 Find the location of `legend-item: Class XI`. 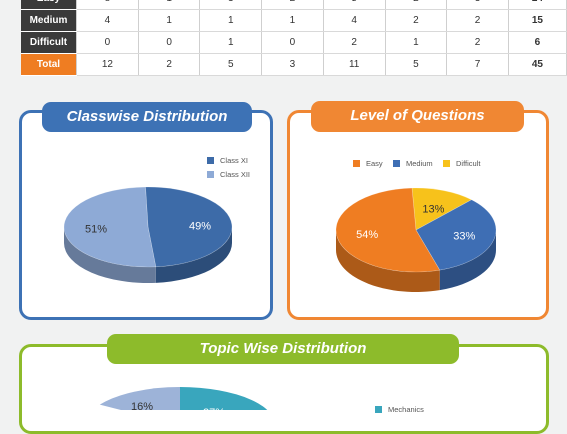

legend-item: Class XI is located at coordinates (227, 160).